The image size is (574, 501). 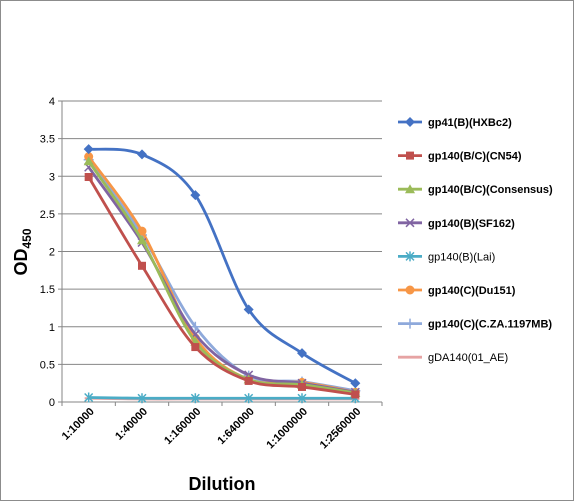 I want to click on series-line, so click(x=222, y=398).